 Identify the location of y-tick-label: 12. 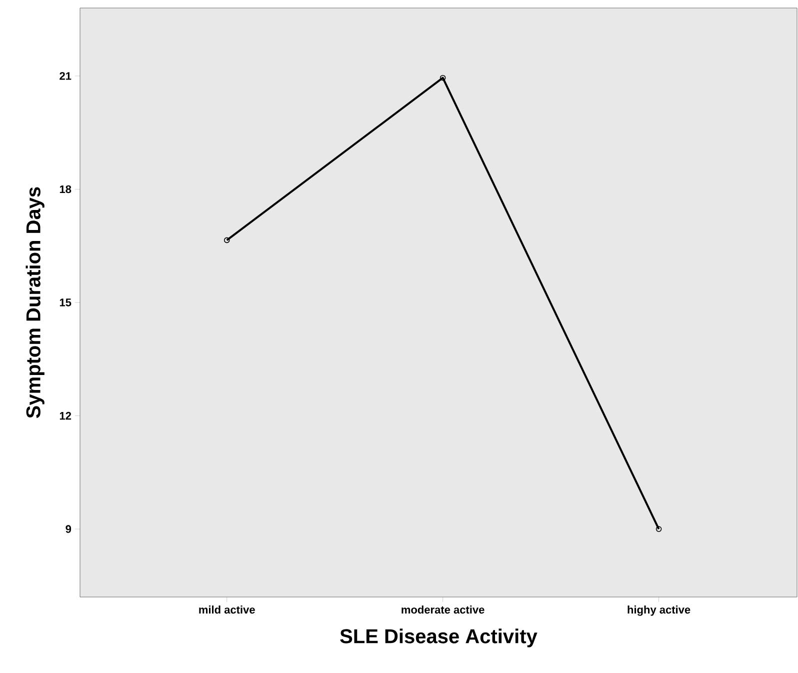
(66, 416).